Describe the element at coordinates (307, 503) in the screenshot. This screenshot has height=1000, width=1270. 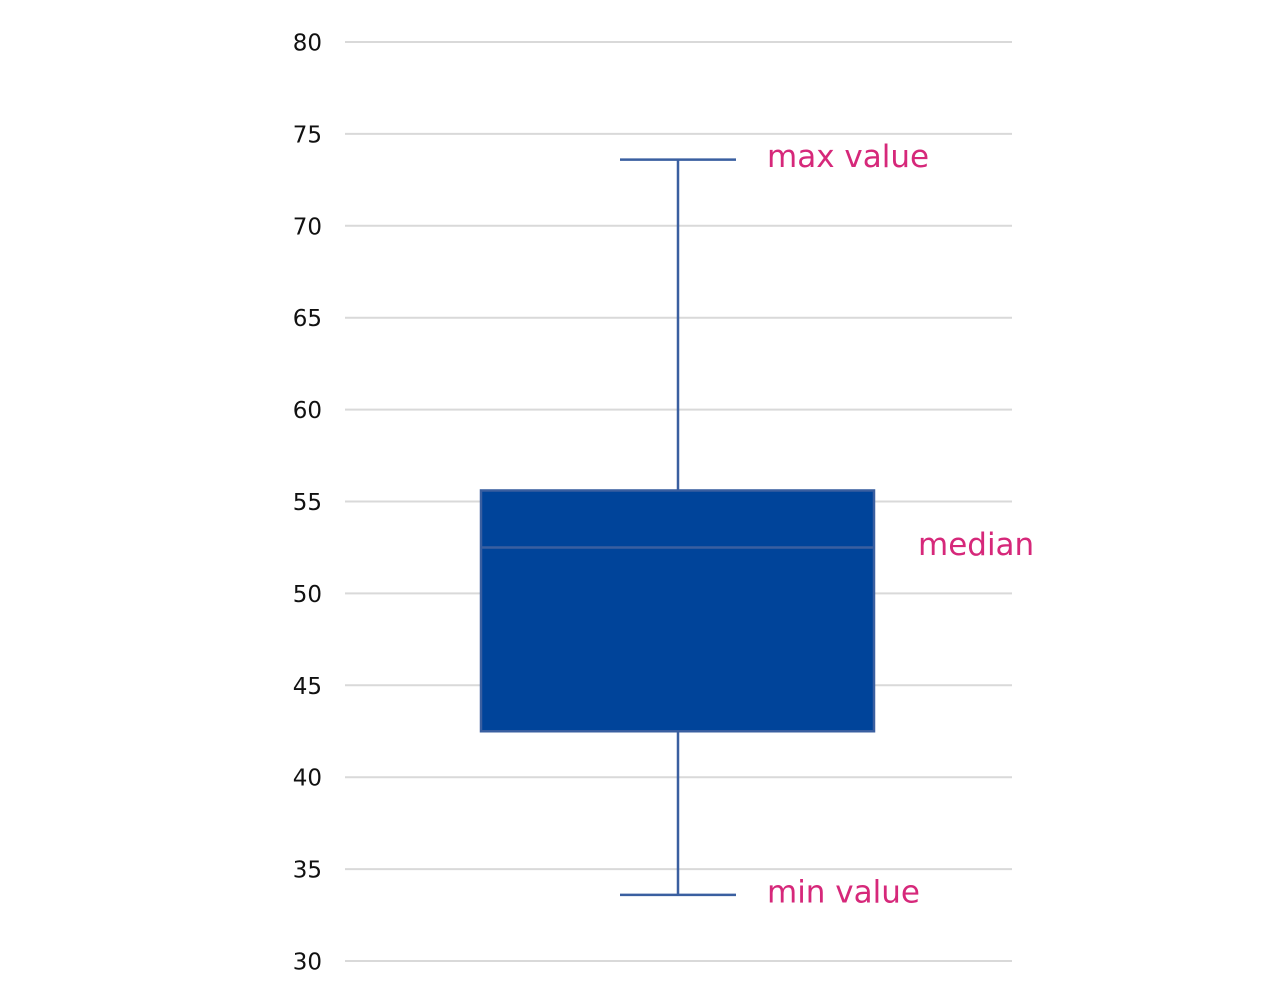
I see `y-tick-label: 55` at that location.